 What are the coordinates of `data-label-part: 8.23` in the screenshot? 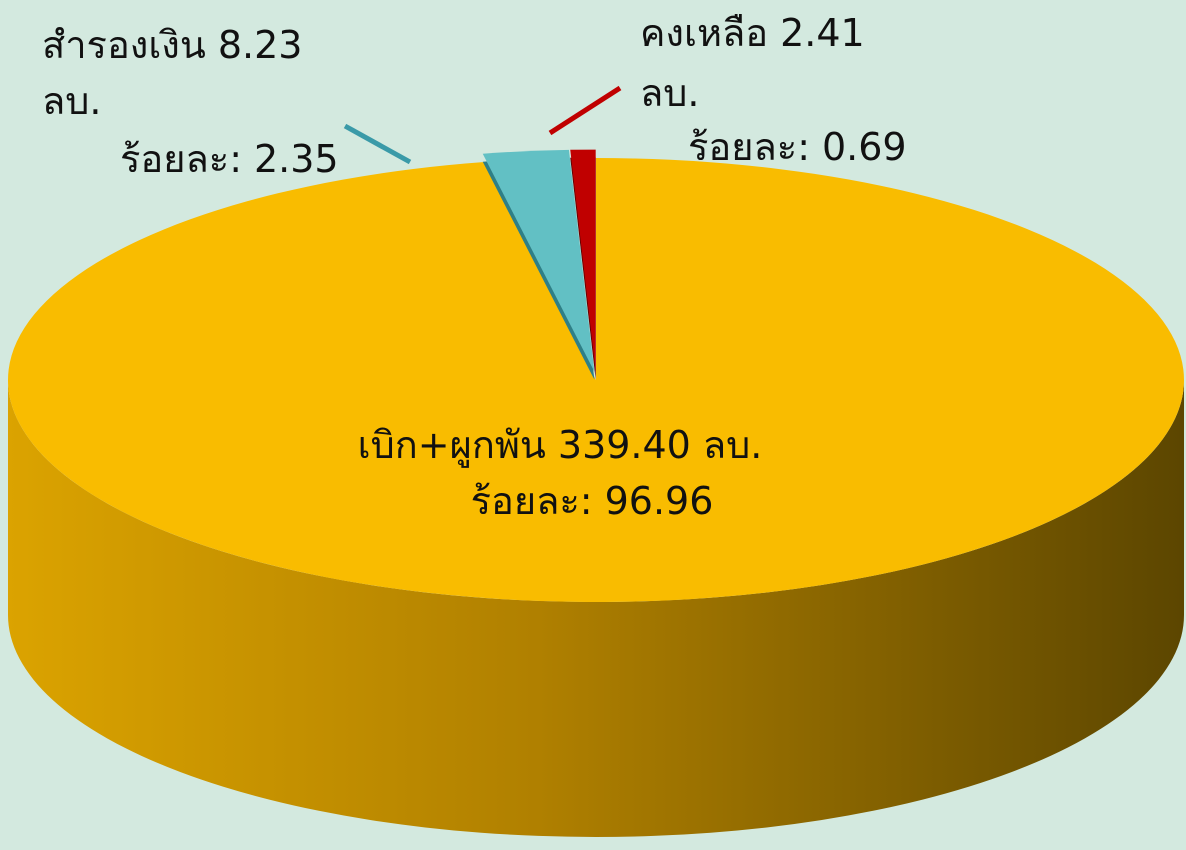 It's located at (260, 45).